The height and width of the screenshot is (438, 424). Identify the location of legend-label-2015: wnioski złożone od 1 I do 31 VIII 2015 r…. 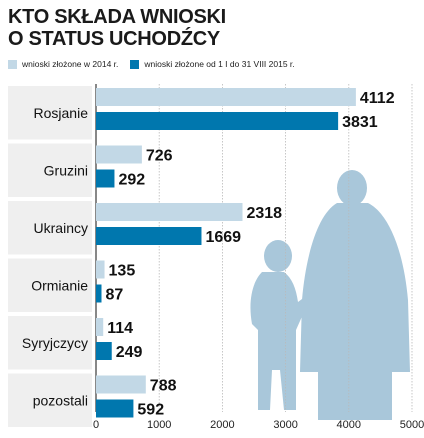
(219, 64).